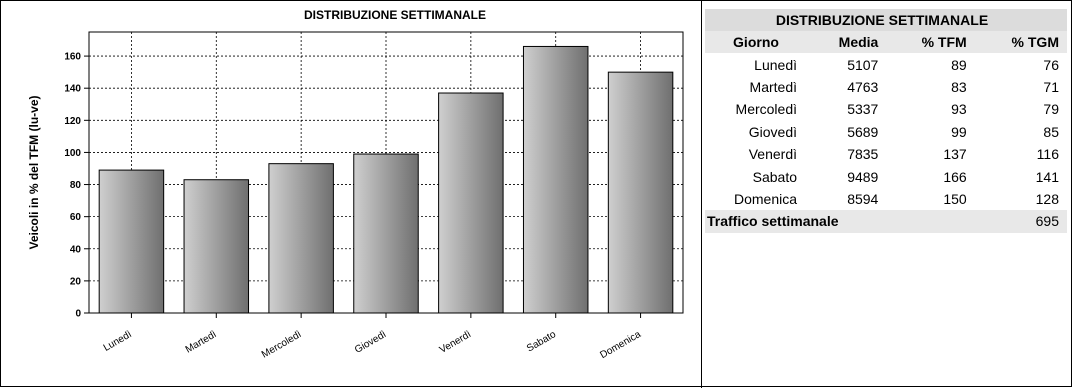  I want to click on x-tick-label: Martedì, so click(201, 342).